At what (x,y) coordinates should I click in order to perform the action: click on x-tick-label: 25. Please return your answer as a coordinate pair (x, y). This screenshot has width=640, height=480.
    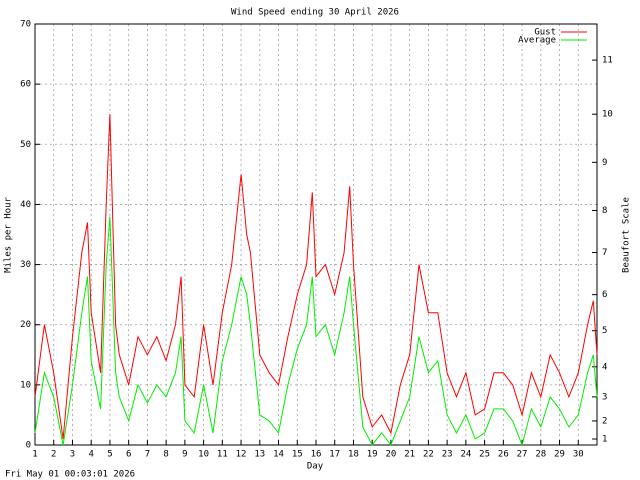
    Looking at the image, I should click on (484, 455).